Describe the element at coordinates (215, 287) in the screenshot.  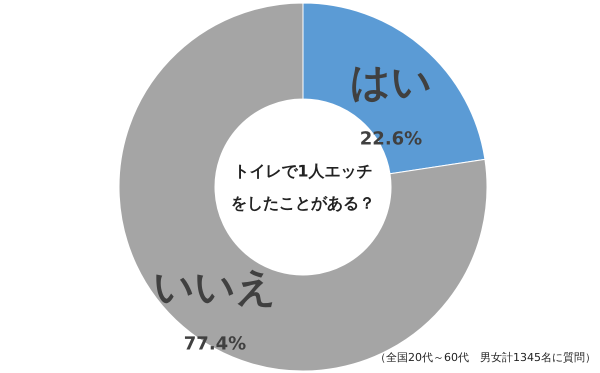
I see `slice-label: いいえ` at that location.